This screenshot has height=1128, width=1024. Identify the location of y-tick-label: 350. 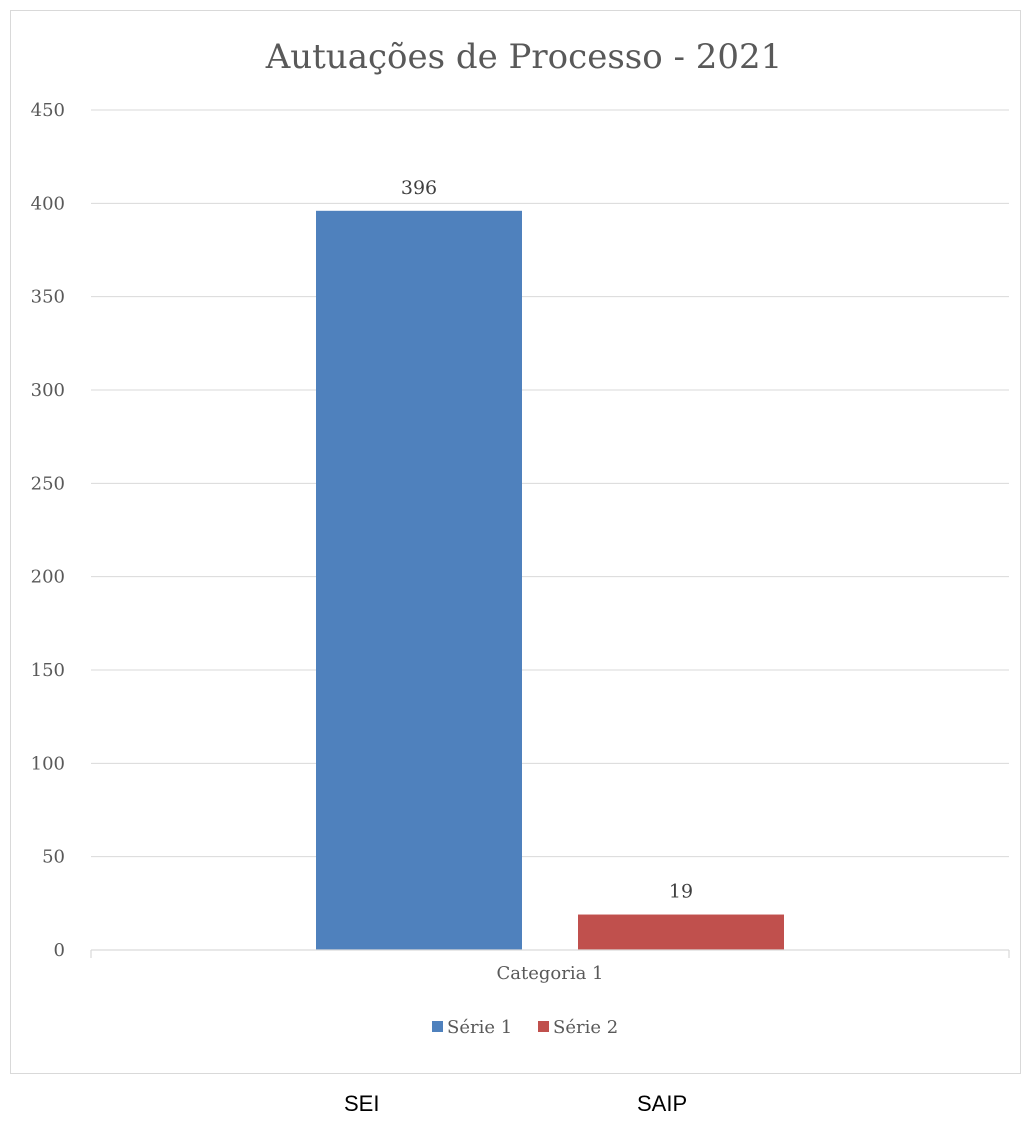
(48, 297).